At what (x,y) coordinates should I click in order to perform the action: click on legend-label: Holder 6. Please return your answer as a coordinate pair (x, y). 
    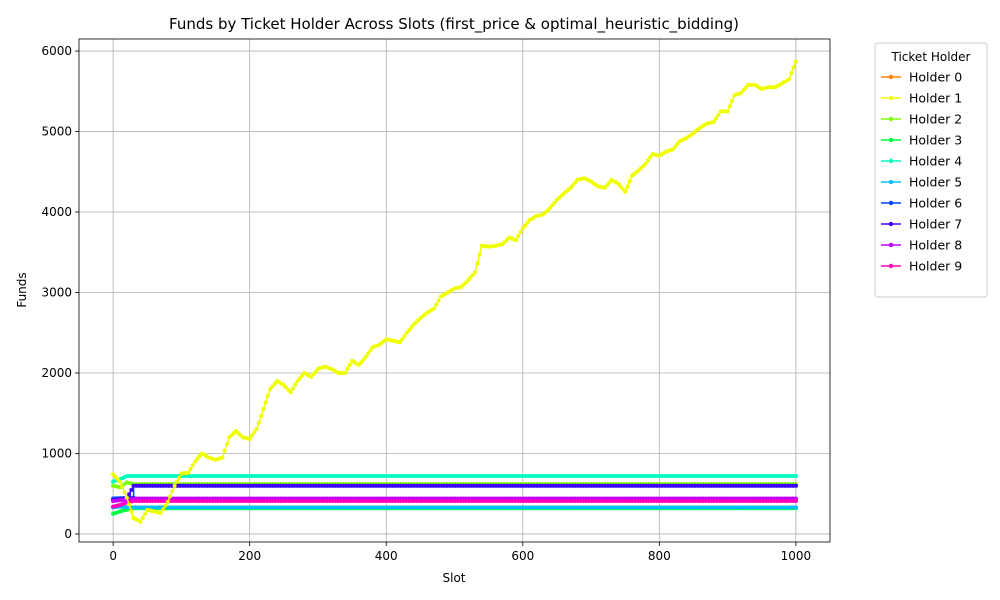
    Looking at the image, I should click on (935, 203).